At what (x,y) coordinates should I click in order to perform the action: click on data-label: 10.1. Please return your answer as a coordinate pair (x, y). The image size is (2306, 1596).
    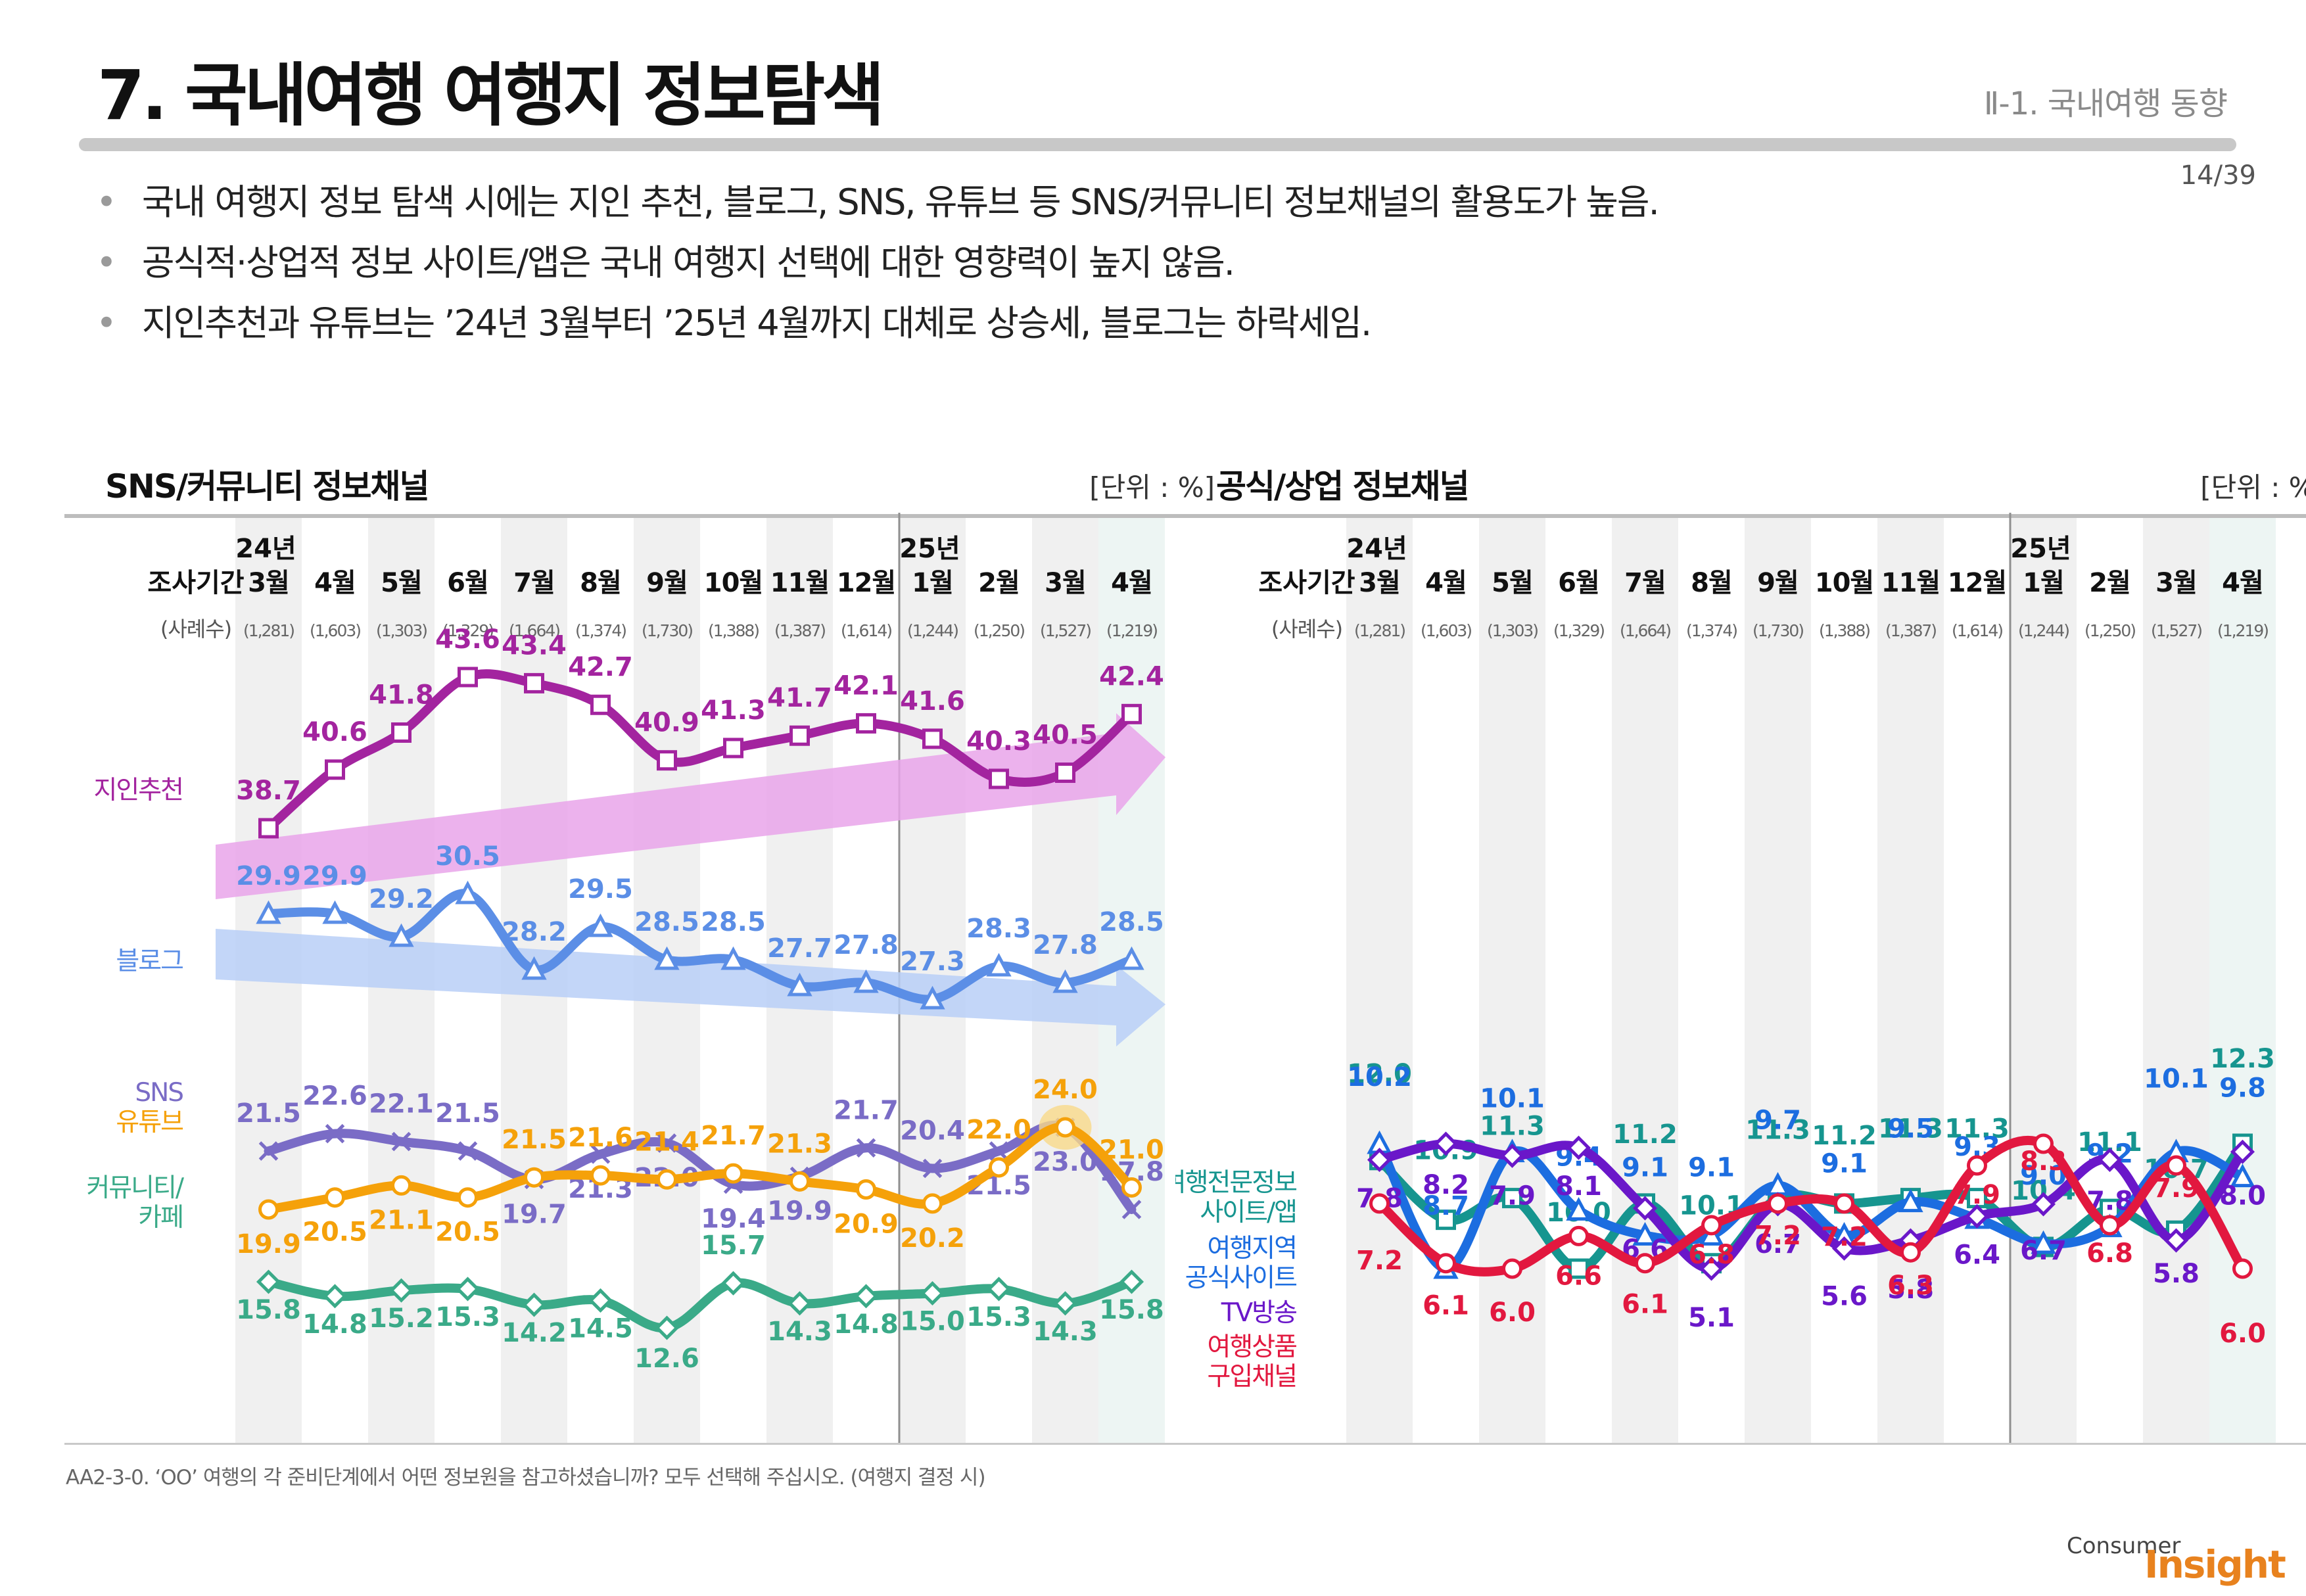
    Looking at the image, I should click on (2176, 1079).